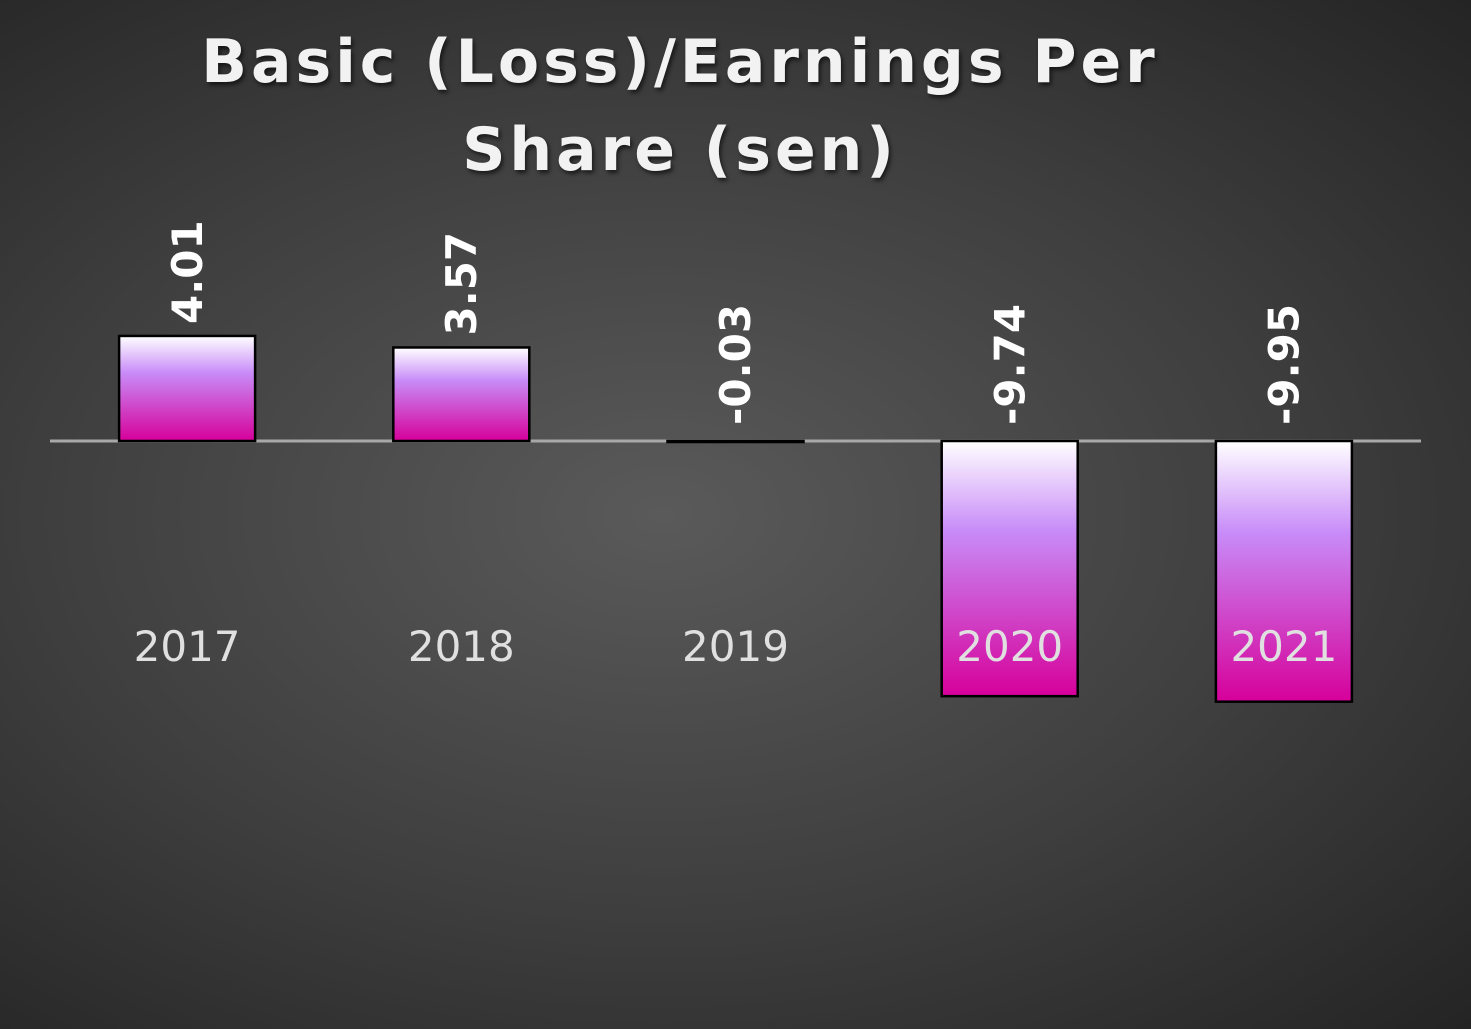 This screenshot has width=1471, height=1029. What do you see at coordinates (1009, 364) in the screenshot?
I see `data-label: -9.74` at bounding box center [1009, 364].